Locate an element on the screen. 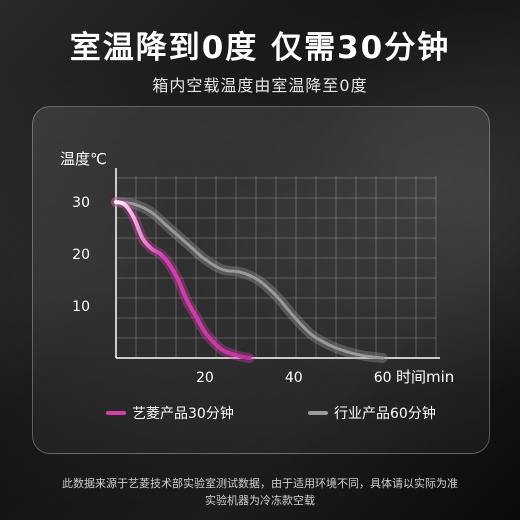 The height and width of the screenshot is (520, 520). page-subtitle: 箱内空载温度由室温降至0度 is located at coordinates (260, 85).